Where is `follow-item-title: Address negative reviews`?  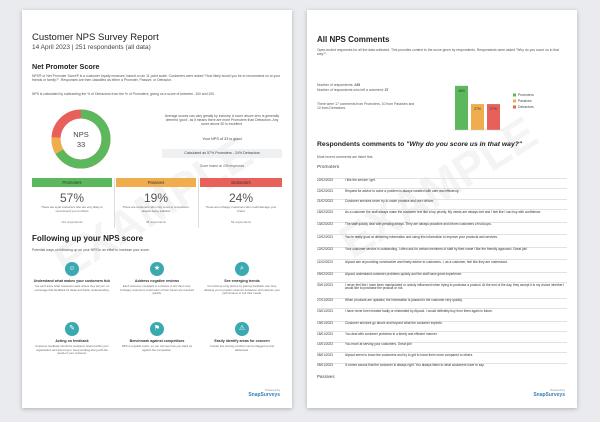 follow-item-title: Address negative reviews is located at coordinates (157, 281).